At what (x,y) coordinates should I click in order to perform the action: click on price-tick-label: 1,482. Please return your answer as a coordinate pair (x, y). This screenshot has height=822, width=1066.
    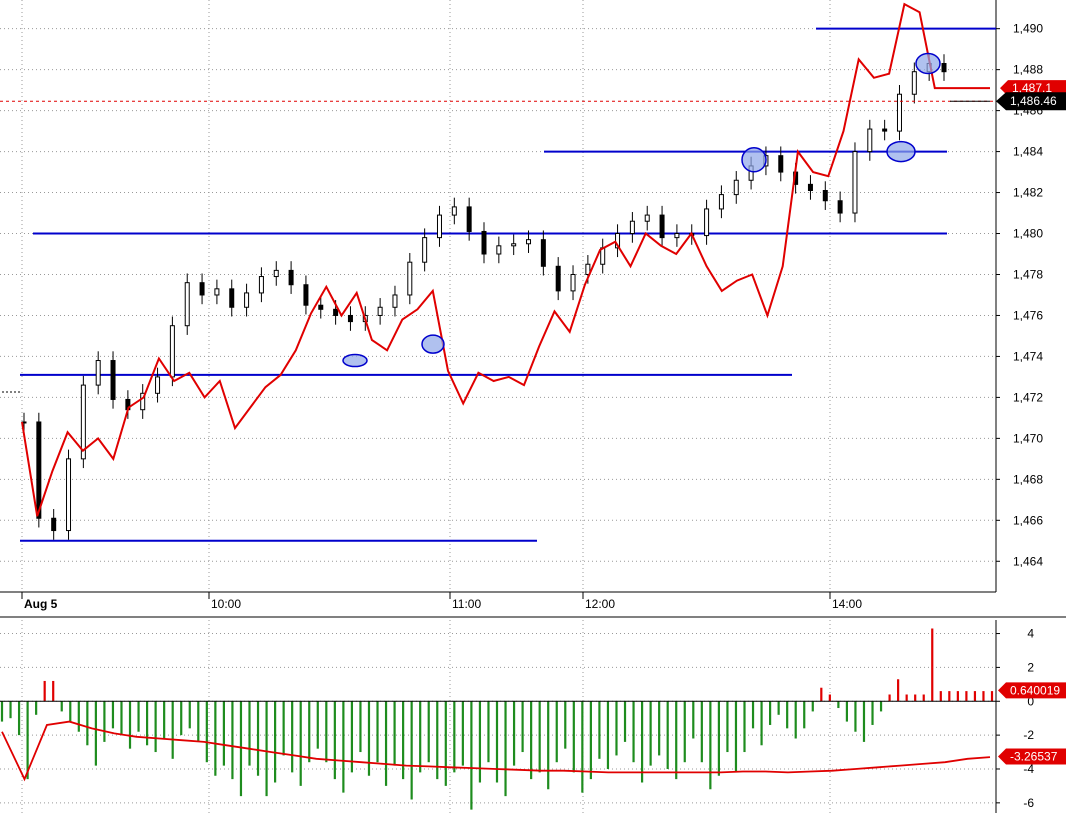
    Looking at the image, I should click on (1028, 193).